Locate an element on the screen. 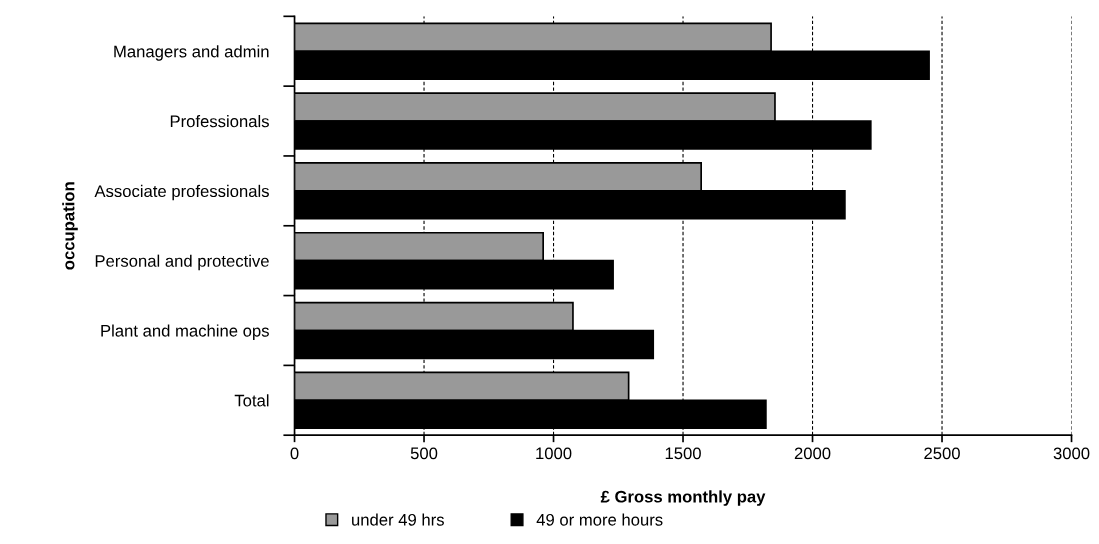 The width and height of the screenshot is (1099, 544). y-tick-label: Professionals is located at coordinates (219, 121).